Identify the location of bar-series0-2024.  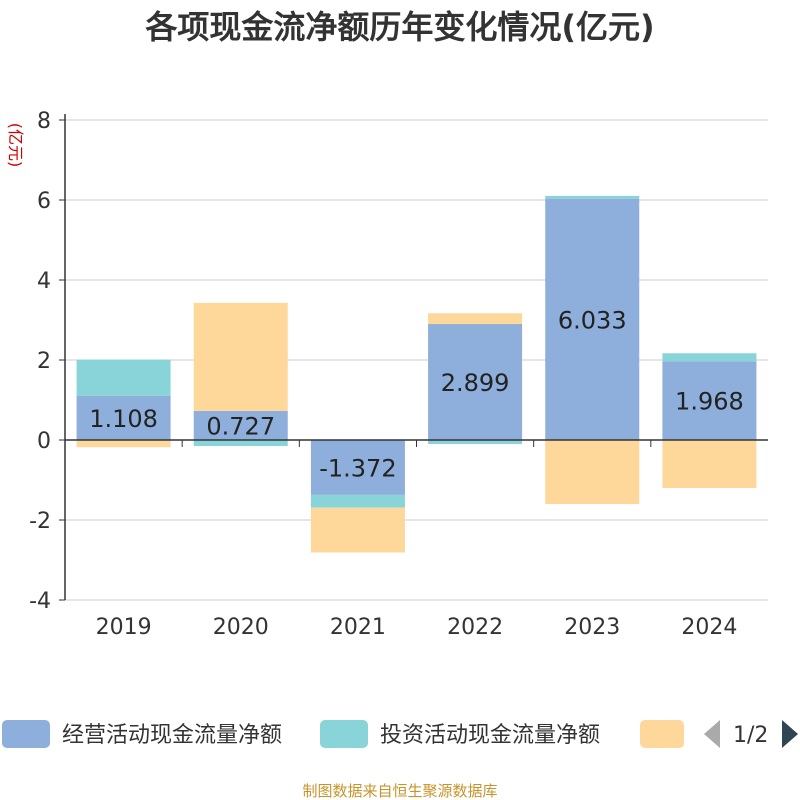
(709, 400).